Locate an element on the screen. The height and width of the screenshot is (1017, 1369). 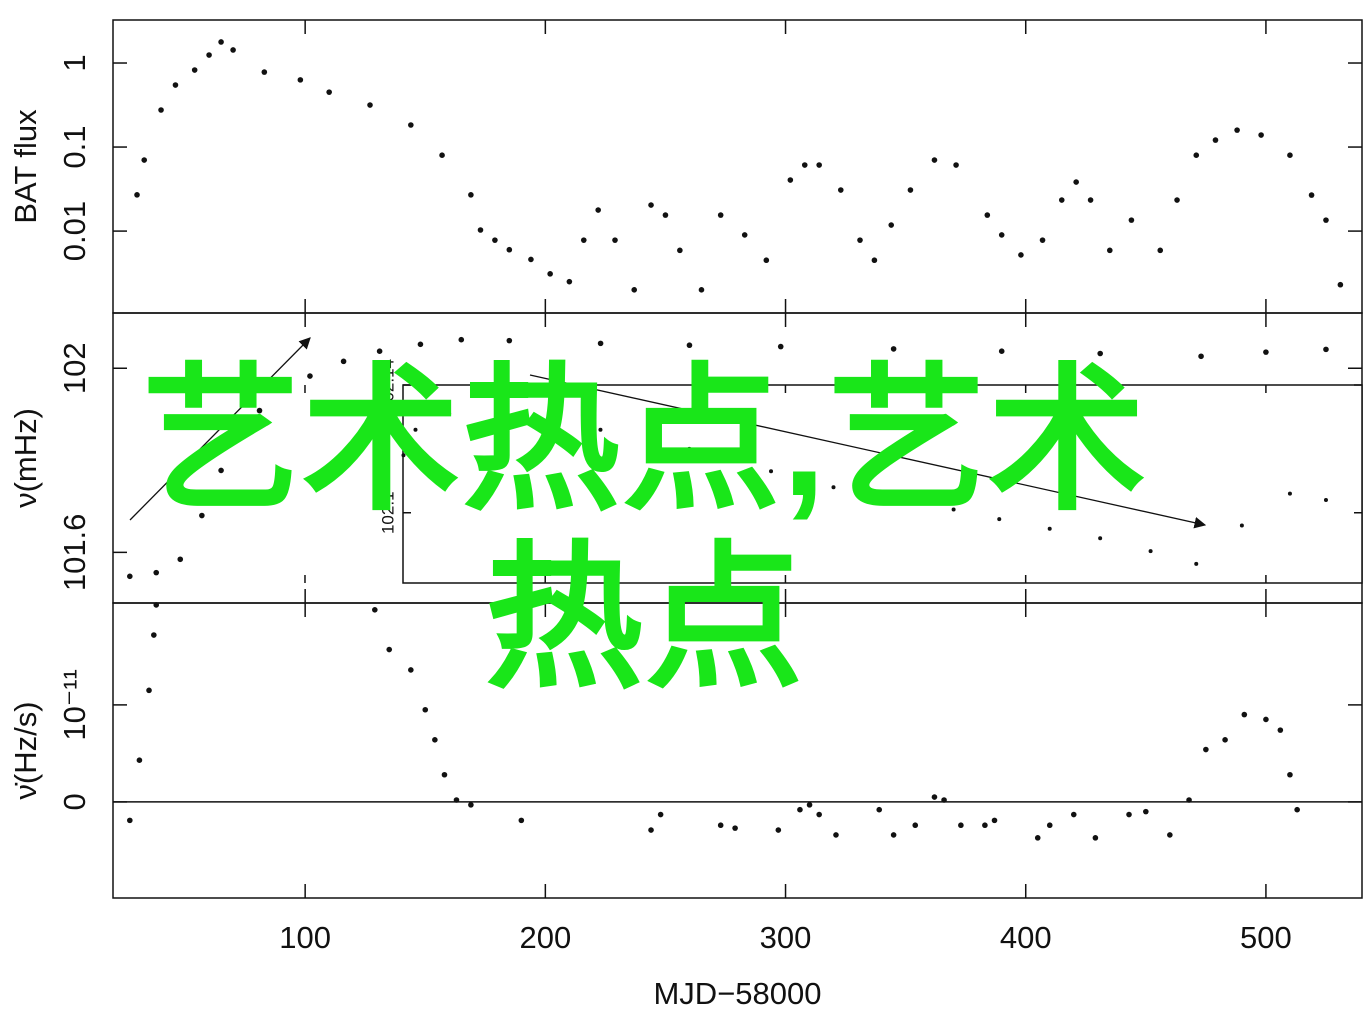
x-tick-label: 100 is located at coordinates (305, 937).